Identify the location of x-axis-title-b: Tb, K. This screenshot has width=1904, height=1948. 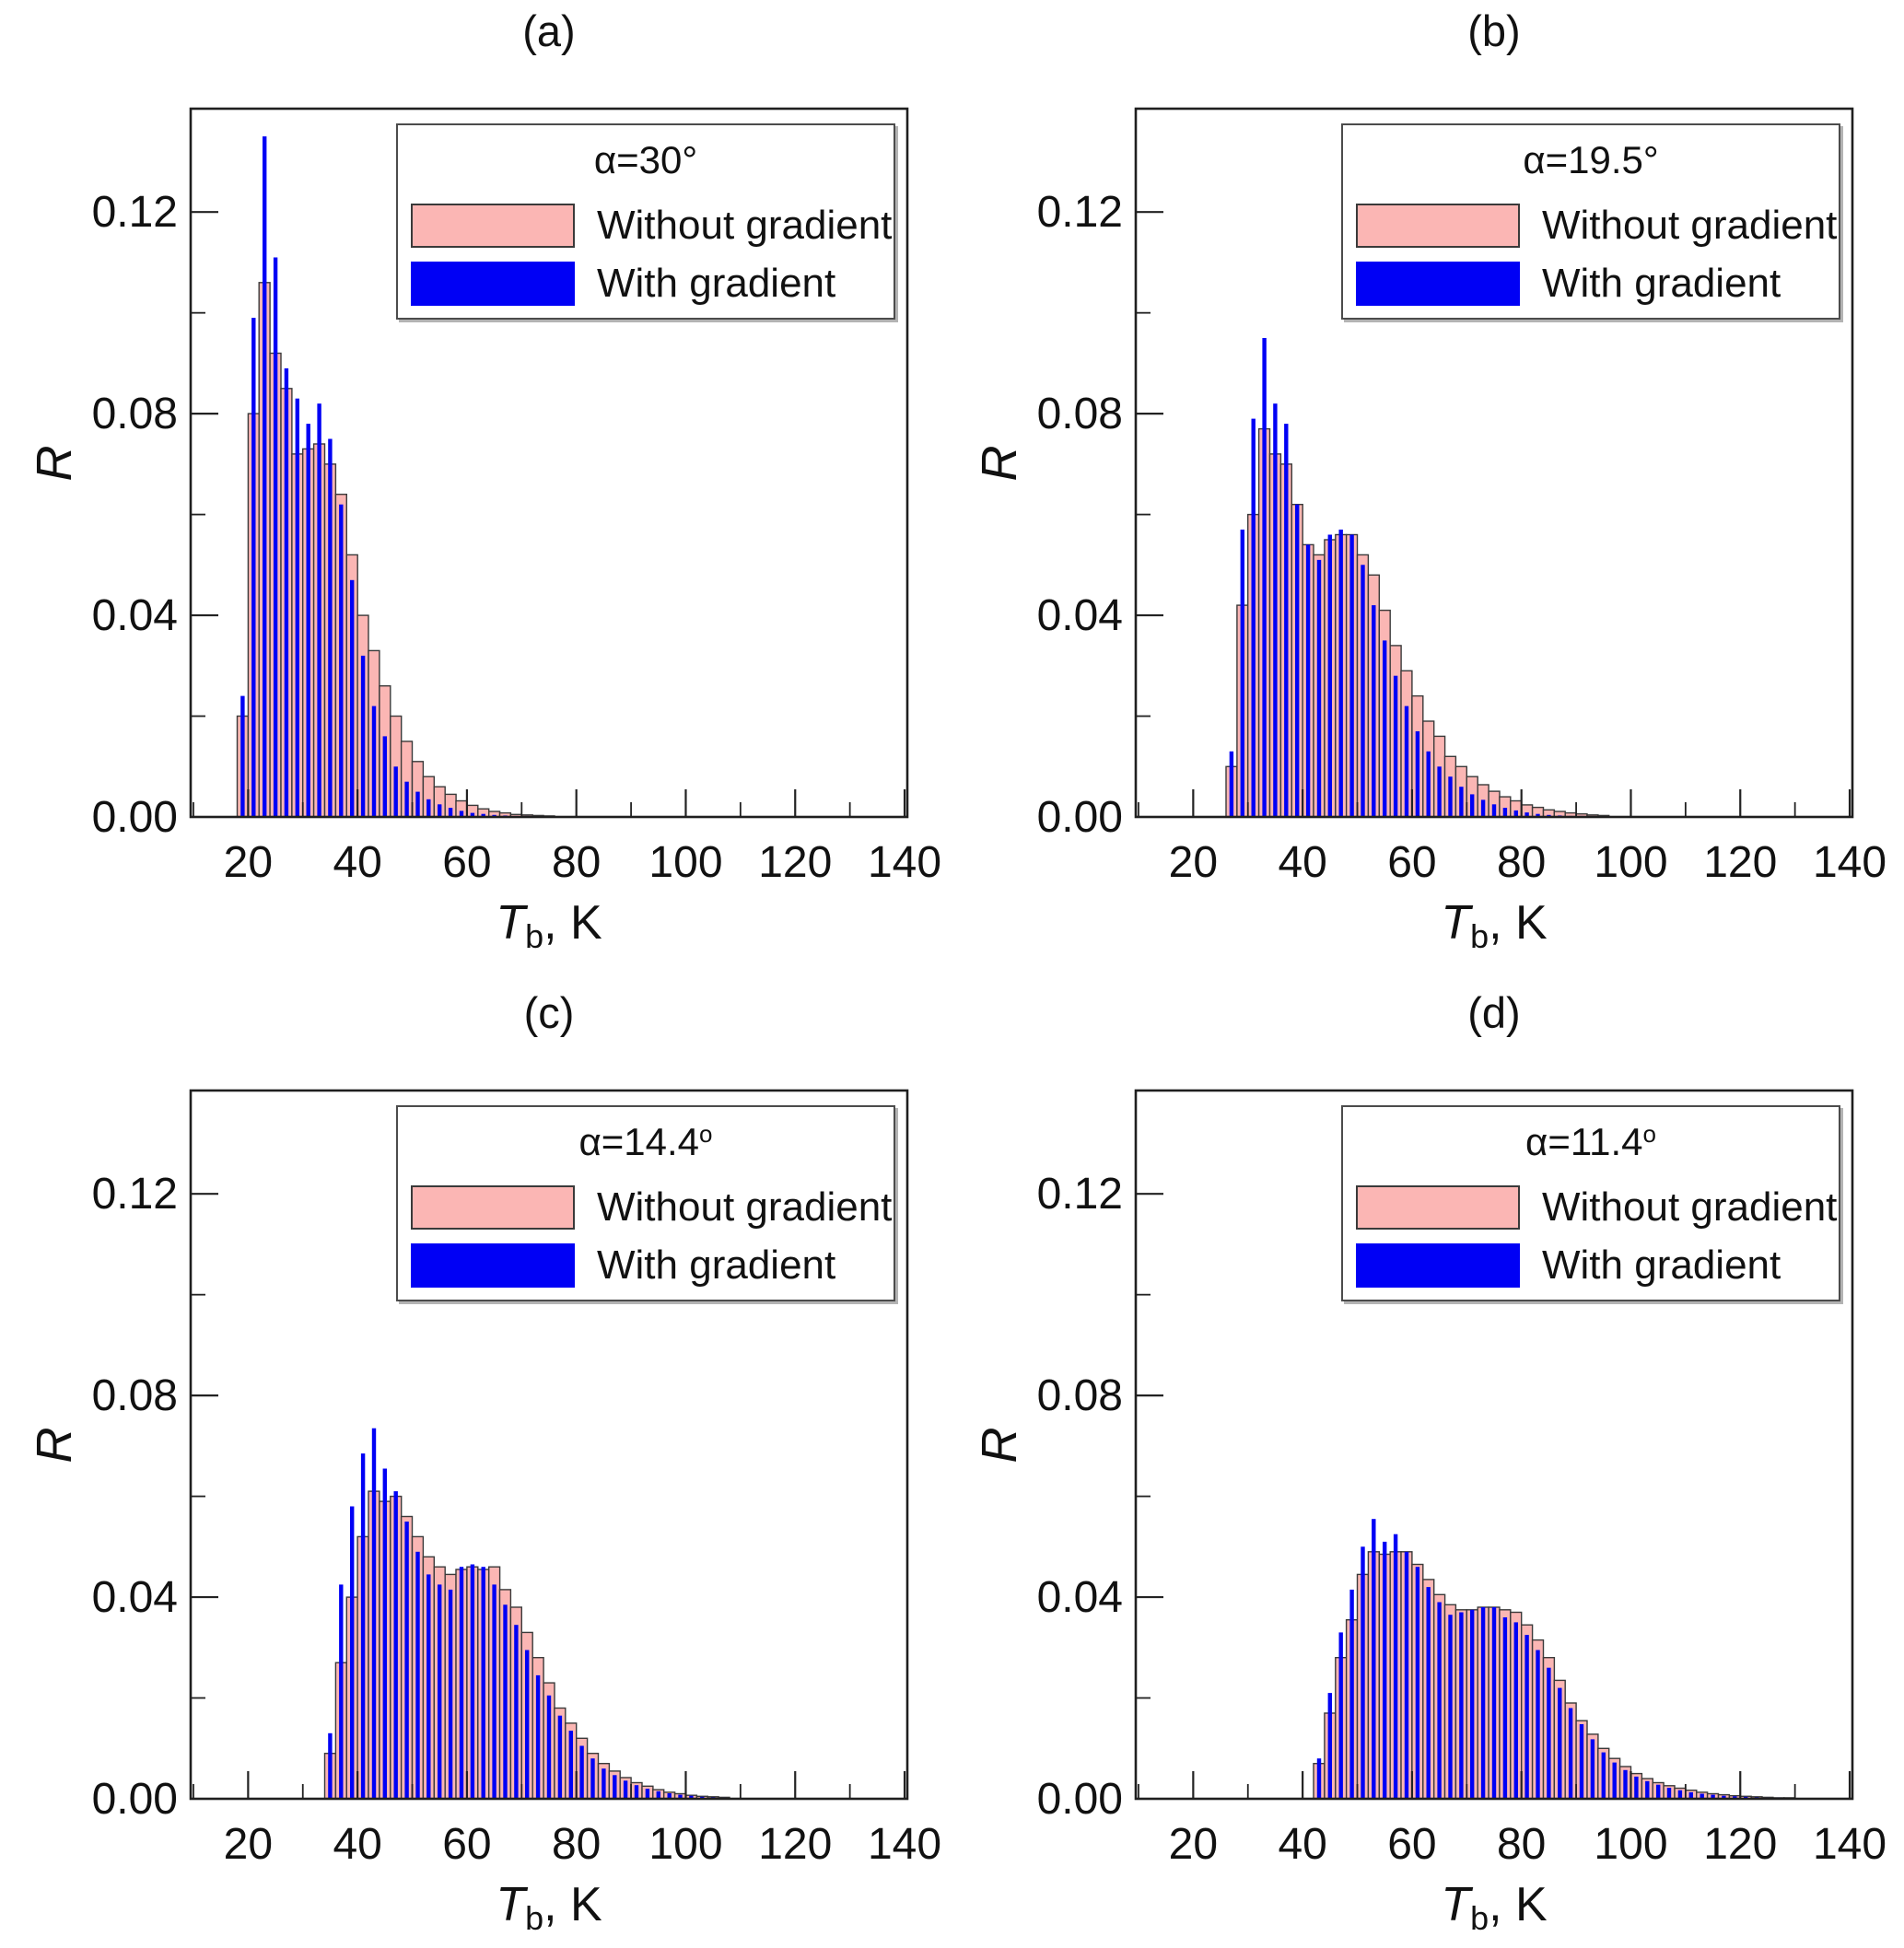
(1494, 925).